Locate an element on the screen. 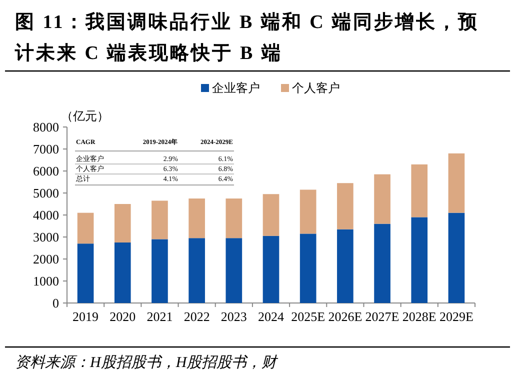 This screenshot has width=515, height=390. x-tick-label: 2024 is located at coordinates (271, 316).